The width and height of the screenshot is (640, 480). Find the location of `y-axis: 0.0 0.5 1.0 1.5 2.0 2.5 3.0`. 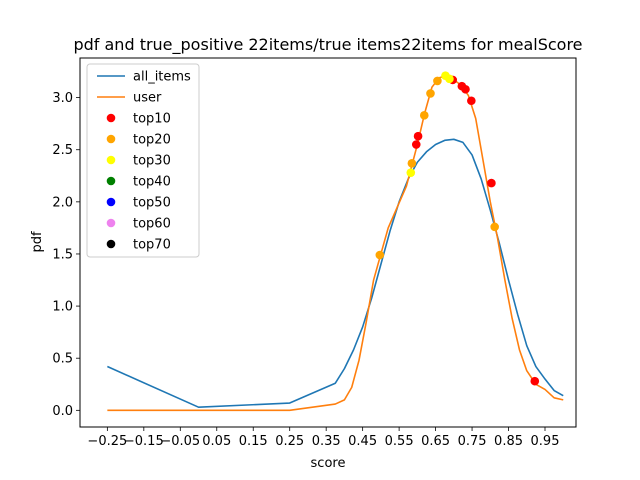

y-axis: 0.0 0.5 1.0 1.5 2.0 2.5 3.0 is located at coordinates (66, 255).